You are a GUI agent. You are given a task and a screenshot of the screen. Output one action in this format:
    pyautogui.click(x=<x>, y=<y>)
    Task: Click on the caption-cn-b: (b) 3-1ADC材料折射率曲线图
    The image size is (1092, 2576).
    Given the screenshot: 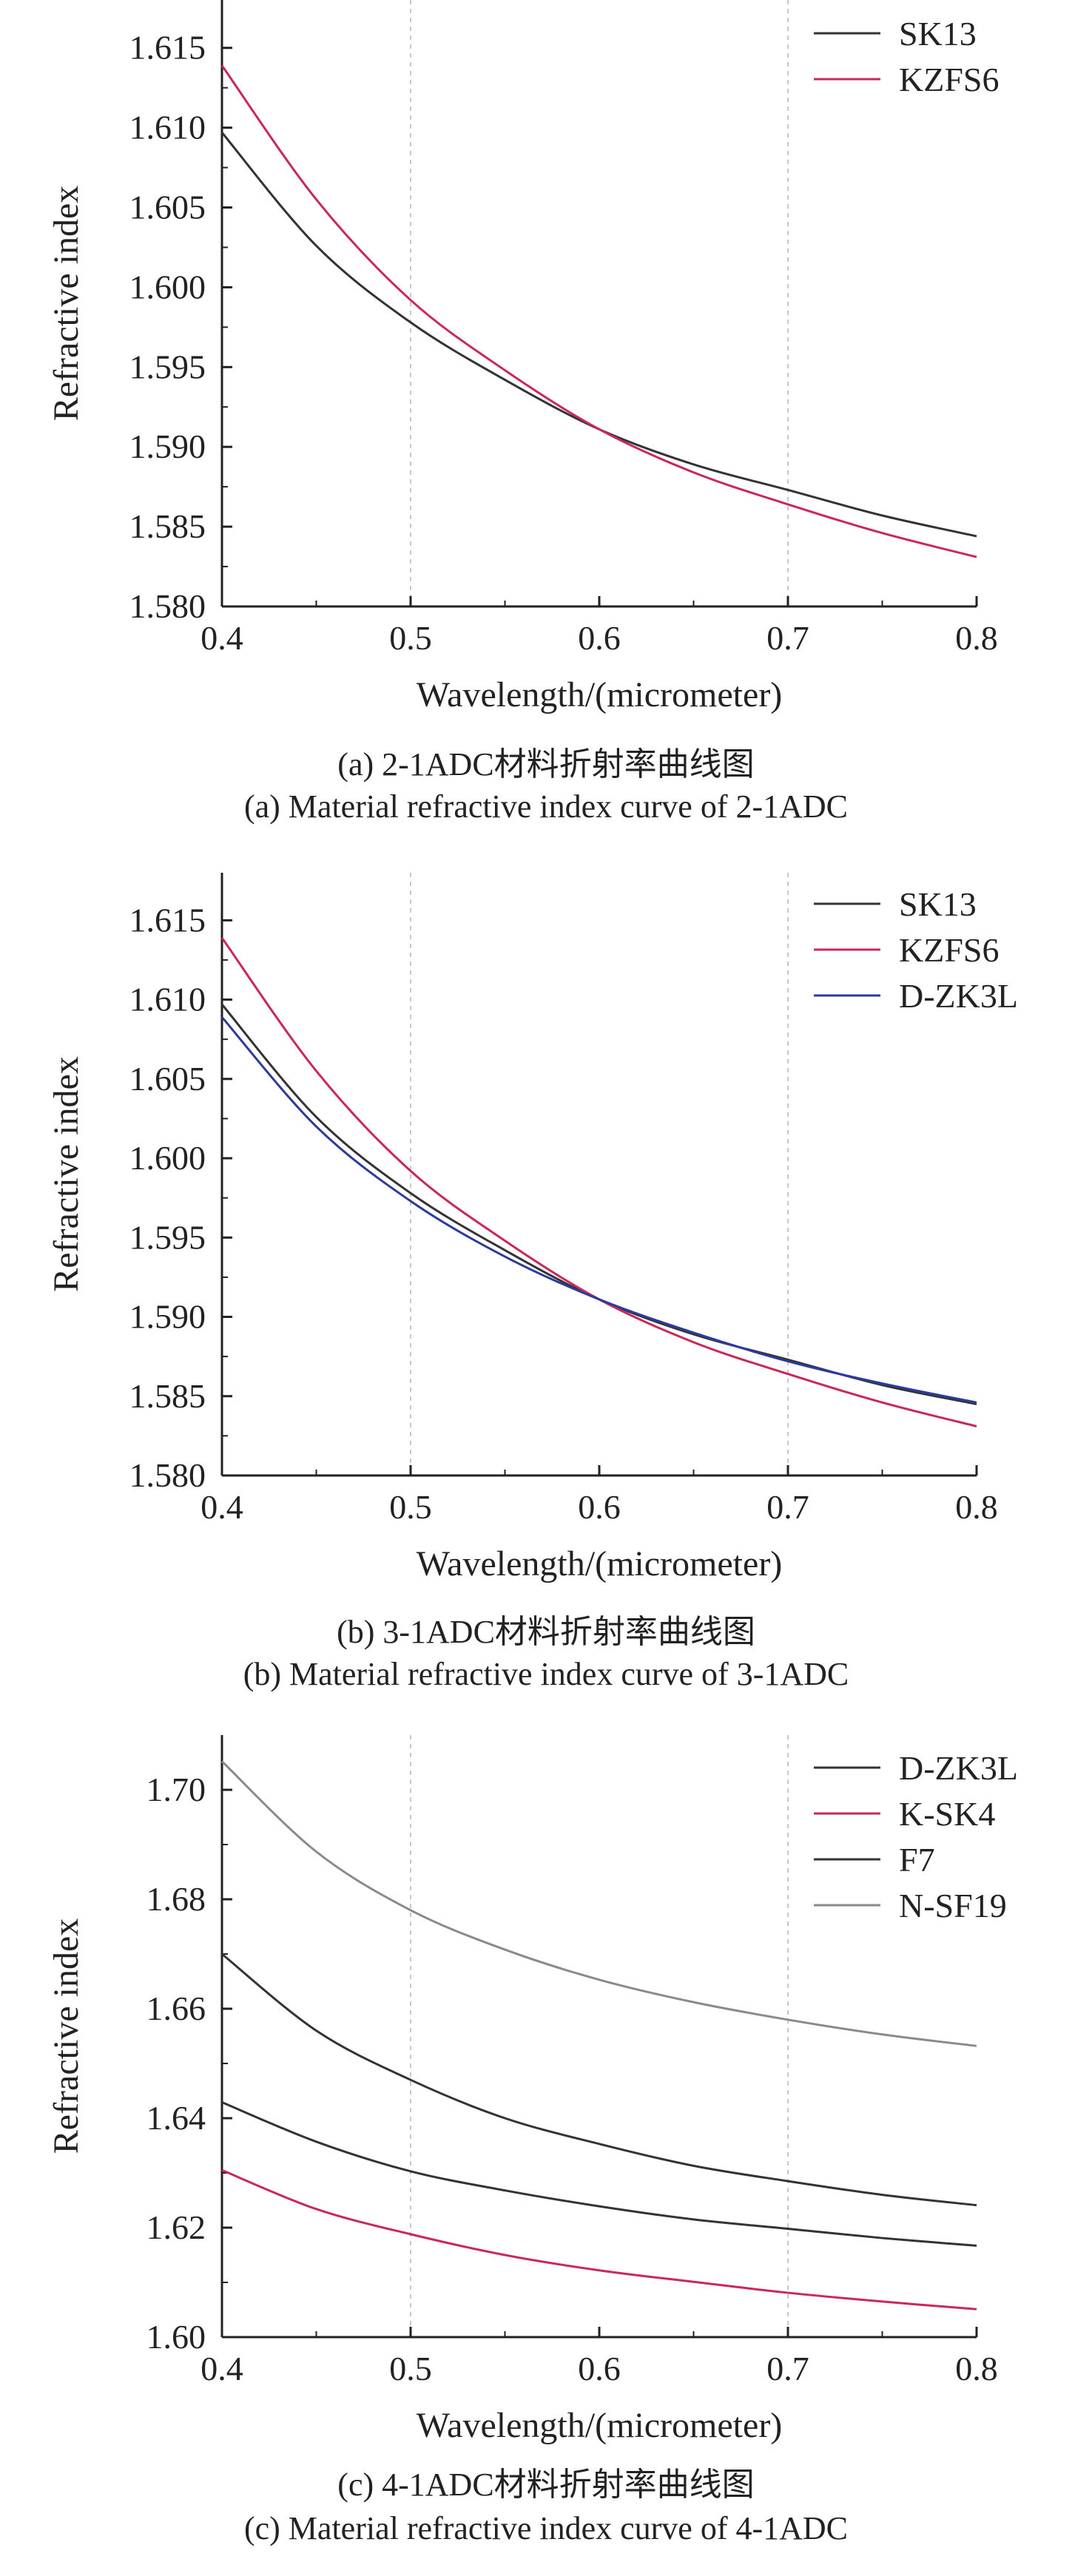 What is the action you would take?
    pyautogui.click(x=546, y=1632)
    